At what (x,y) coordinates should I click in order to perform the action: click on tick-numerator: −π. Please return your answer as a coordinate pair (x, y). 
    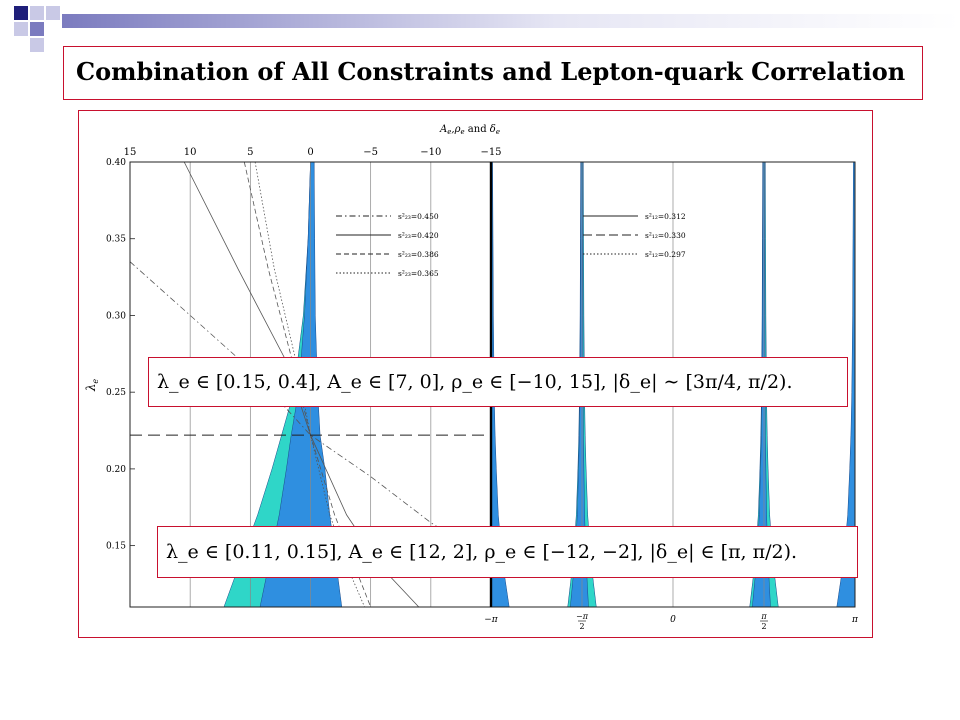
    Looking at the image, I should click on (582, 616).